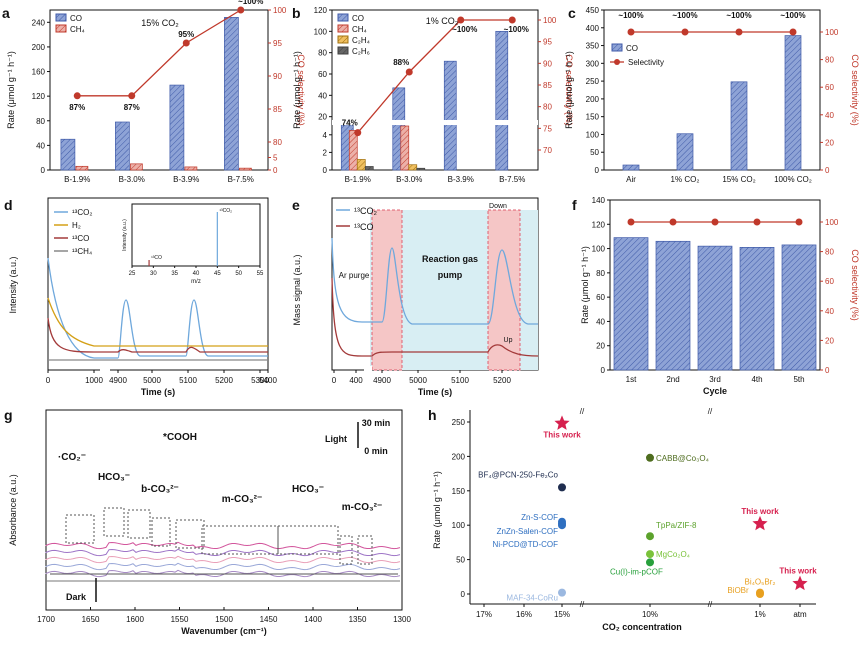  What do you see at coordinates (539, 517) in the screenshot?
I see `point-label: Zn-S-COF` at bounding box center [539, 517].